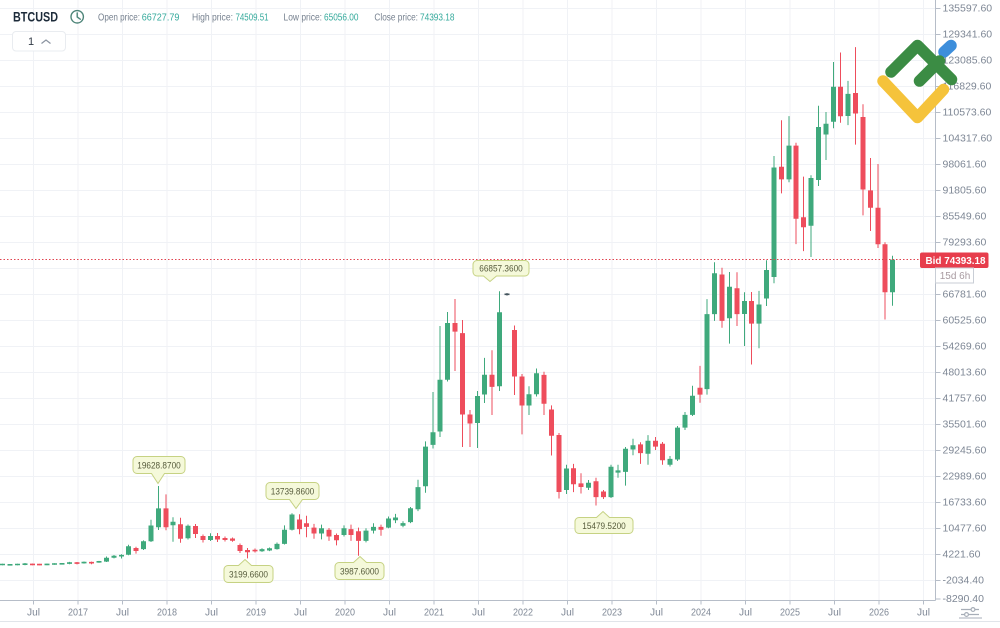 This screenshot has height=628, width=1000. Describe the element at coordinates (965, 321) in the screenshot. I see `svg-text: 60525.60` at that location.